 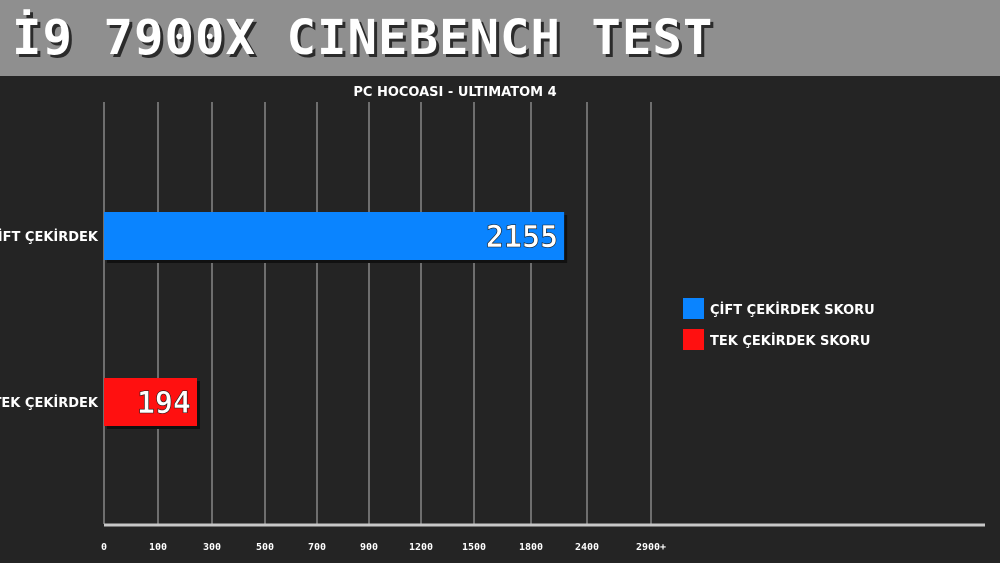 What do you see at coordinates (421, 547) in the screenshot?
I see `x-tick-label: 1200` at bounding box center [421, 547].